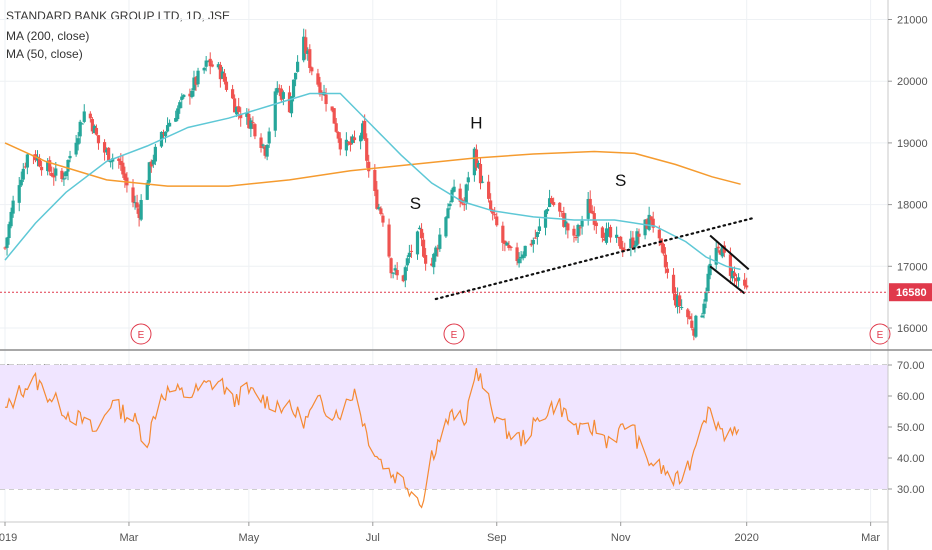 This screenshot has height=550, width=932. What do you see at coordinates (44, 54) in the screenshot?
I see `ma50-legend: MA (50, close)` at bounding box center [44, 54].